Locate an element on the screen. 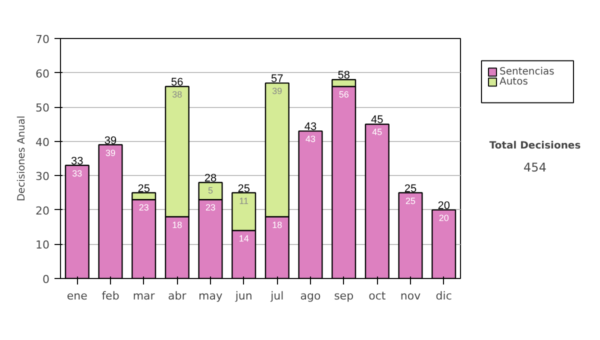  text: Total Decisiones is located at coordinates (535, 146).